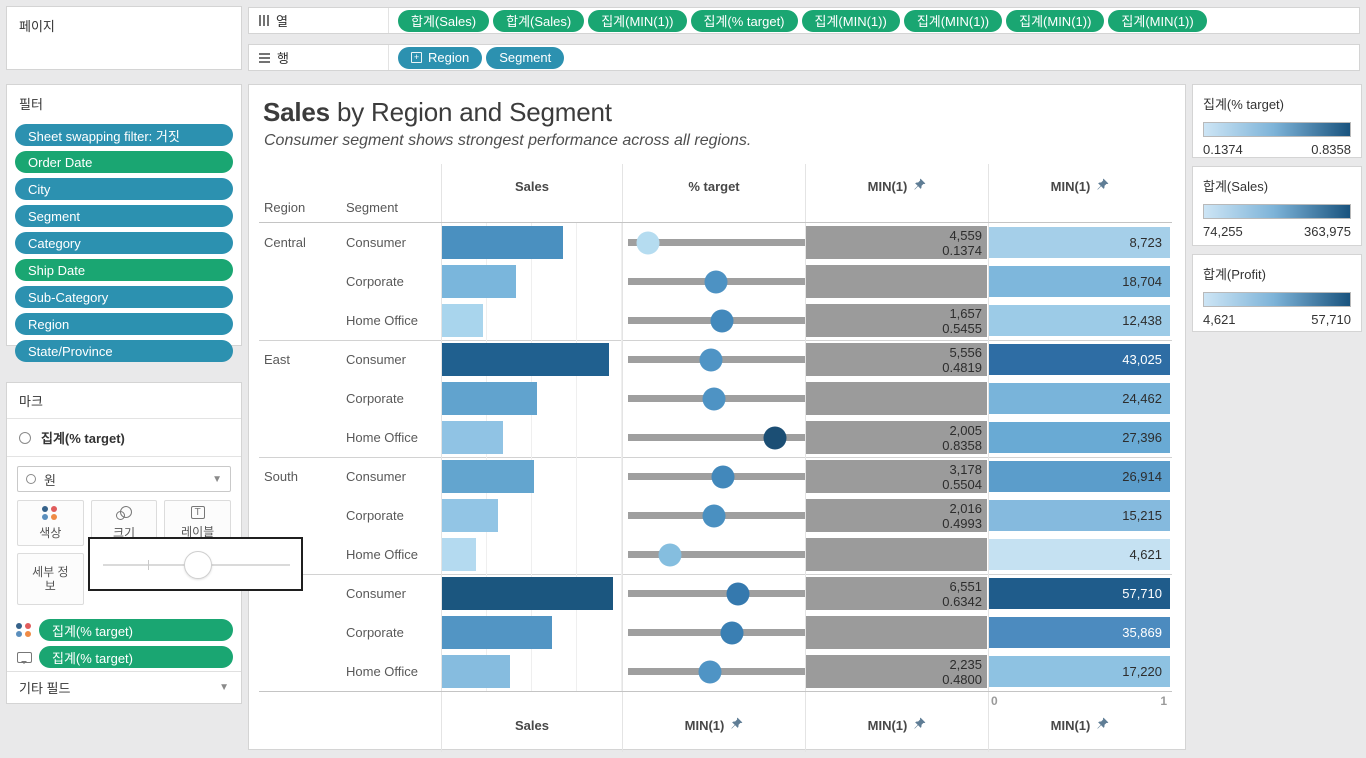 Image resolution: width=1366 pixels, height=758 pixels. Describe the element at coordinates (124, 189) in the screenshot. I see `filter-pill: City` at that location.